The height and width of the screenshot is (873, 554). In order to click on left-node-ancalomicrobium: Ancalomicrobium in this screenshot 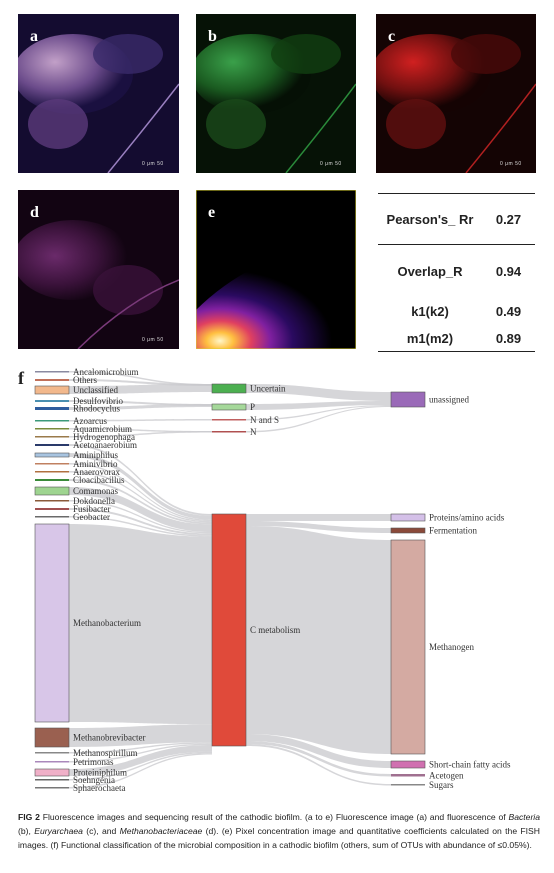, I will do `click(86, 372)`.